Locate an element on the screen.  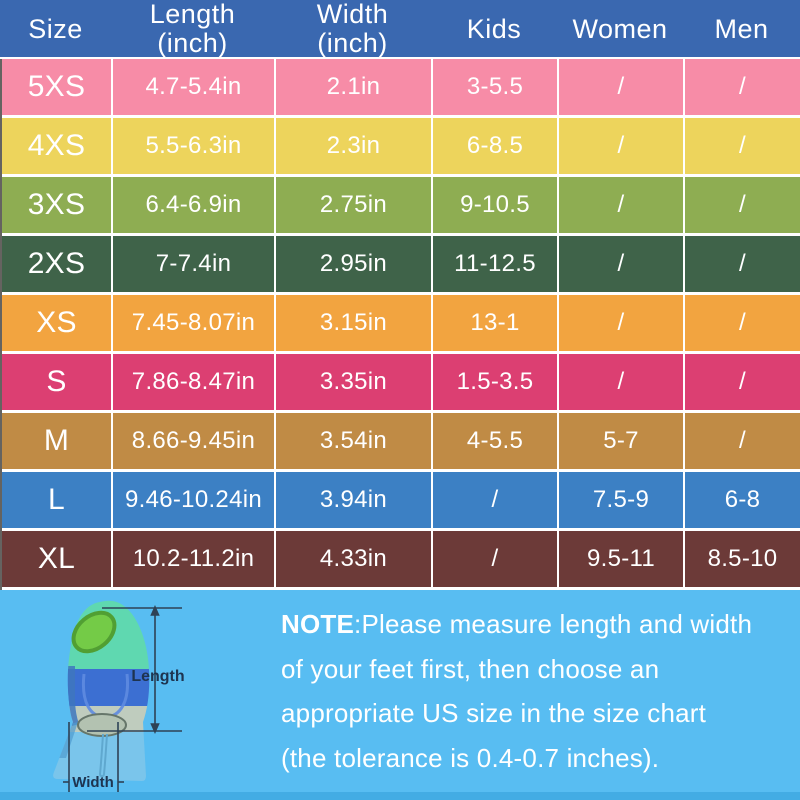
size-cell: XL is located at coordinates (56, 558).